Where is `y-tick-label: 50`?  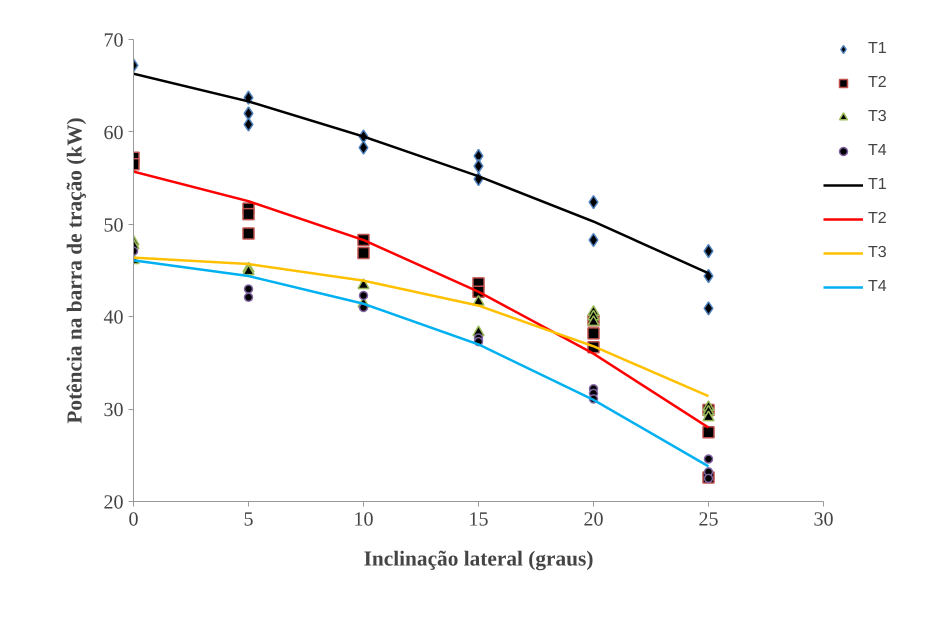 y-tick-label: 50 is located at coordinates (114, 225).